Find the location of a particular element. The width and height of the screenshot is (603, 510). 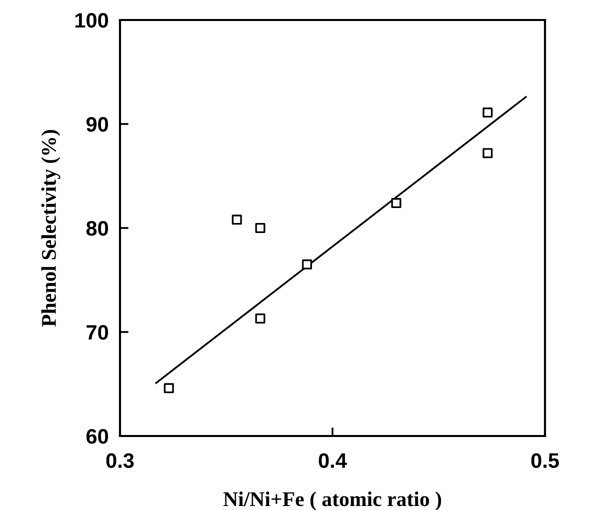

y-tick-label: 60 is located at coordinates (97, 436).